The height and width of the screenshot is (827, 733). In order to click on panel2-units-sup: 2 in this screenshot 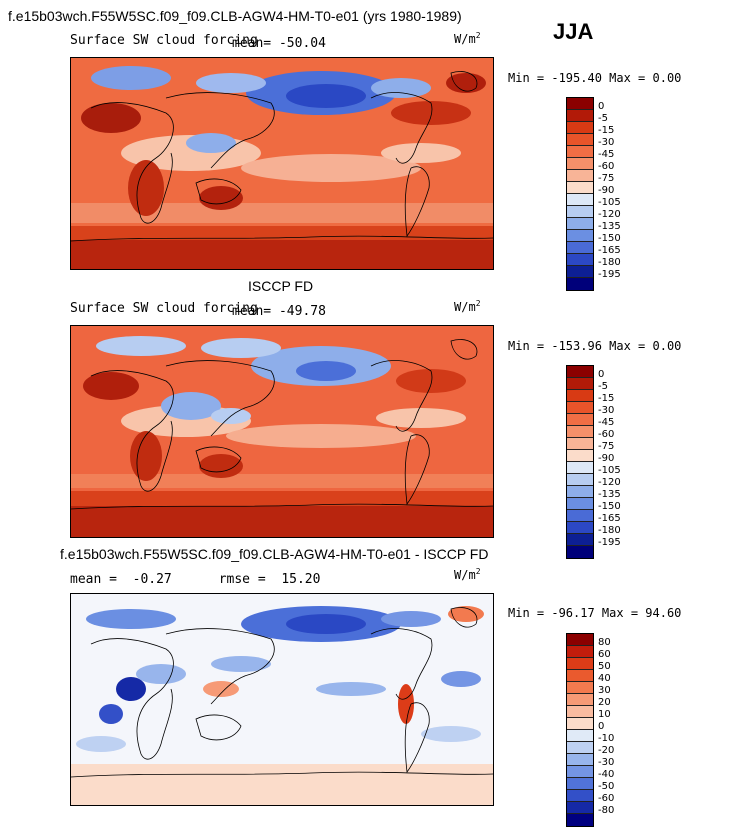, I will do `click(478, 303)`.